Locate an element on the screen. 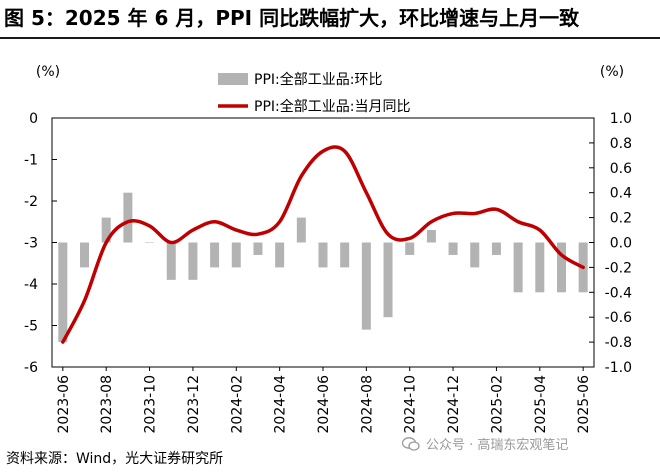 This screenshot has height=472, width=660. source-note: 资料来源：Wind，光大证券研究所 is located at coordinates (115, 459).